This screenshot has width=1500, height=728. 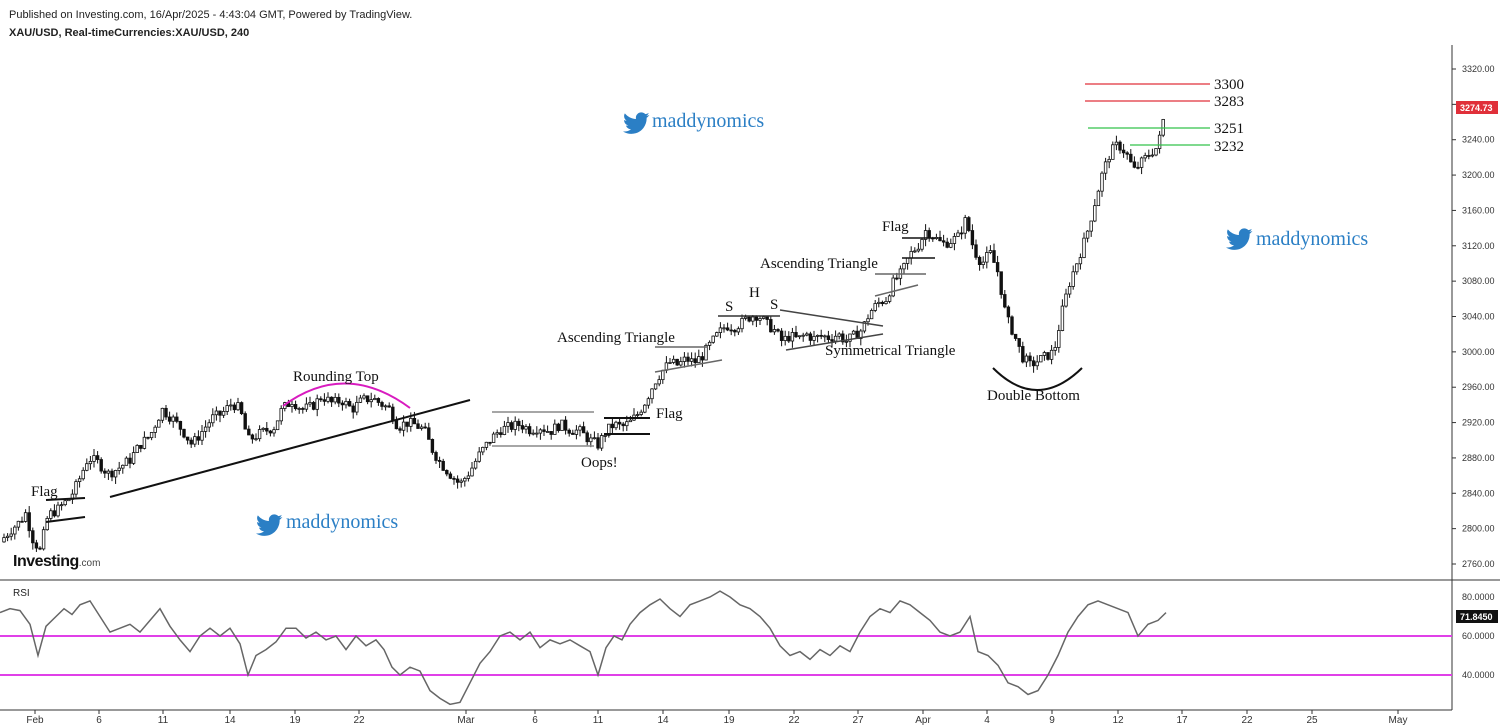 What do you see at coordinates (669, 414) in the screenshot?
I see `flag2-label: Flag` at bounding box center [669, 414].